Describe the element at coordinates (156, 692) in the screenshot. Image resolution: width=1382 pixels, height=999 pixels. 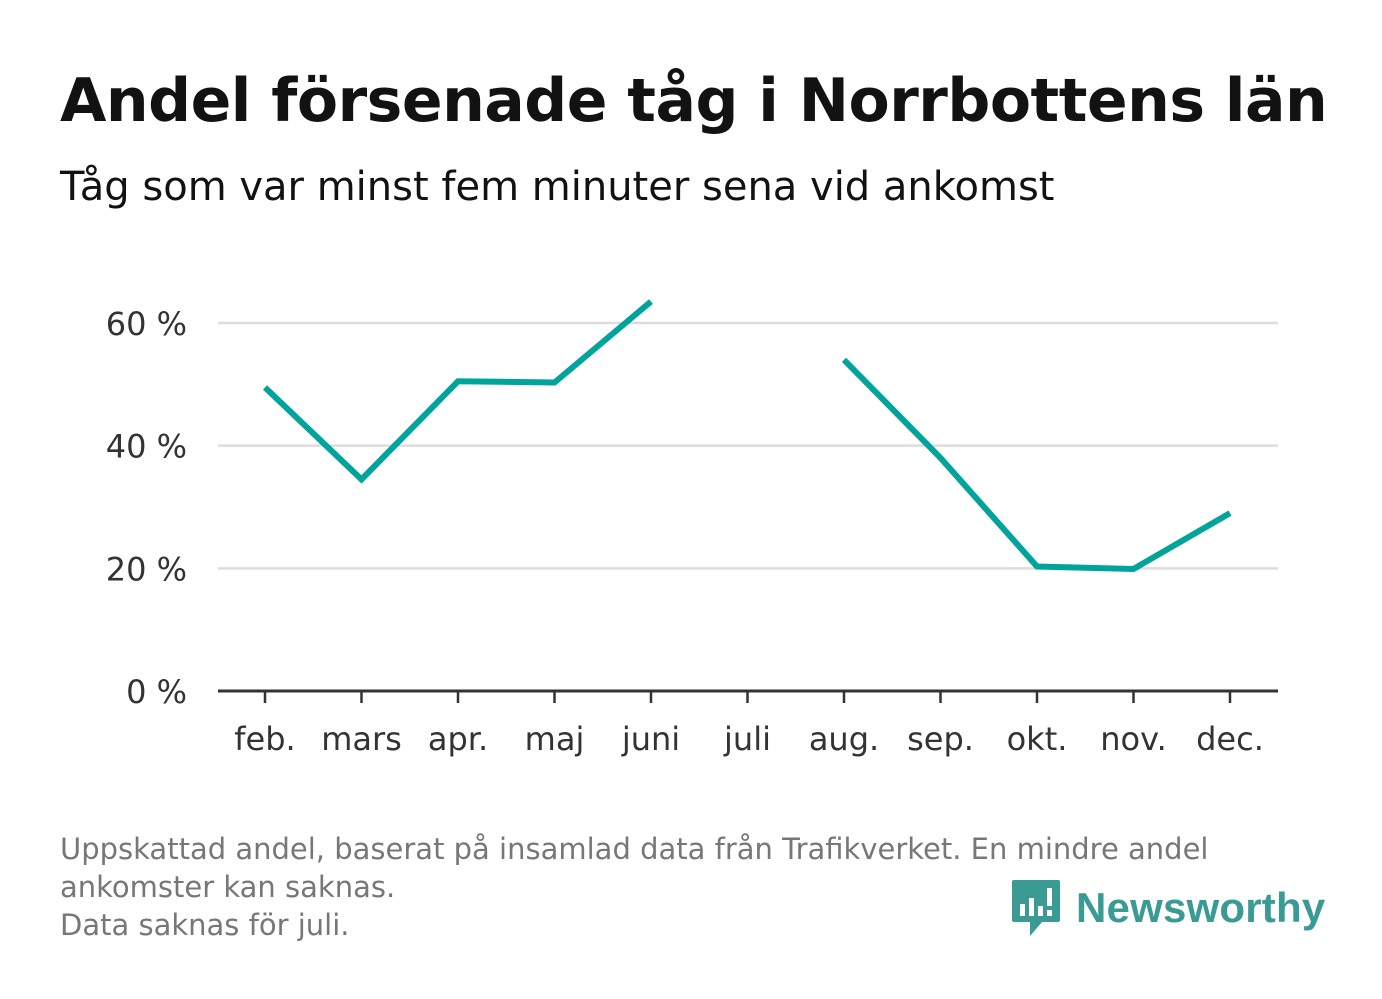
I see `y-tick-label: 0 %` at that location.